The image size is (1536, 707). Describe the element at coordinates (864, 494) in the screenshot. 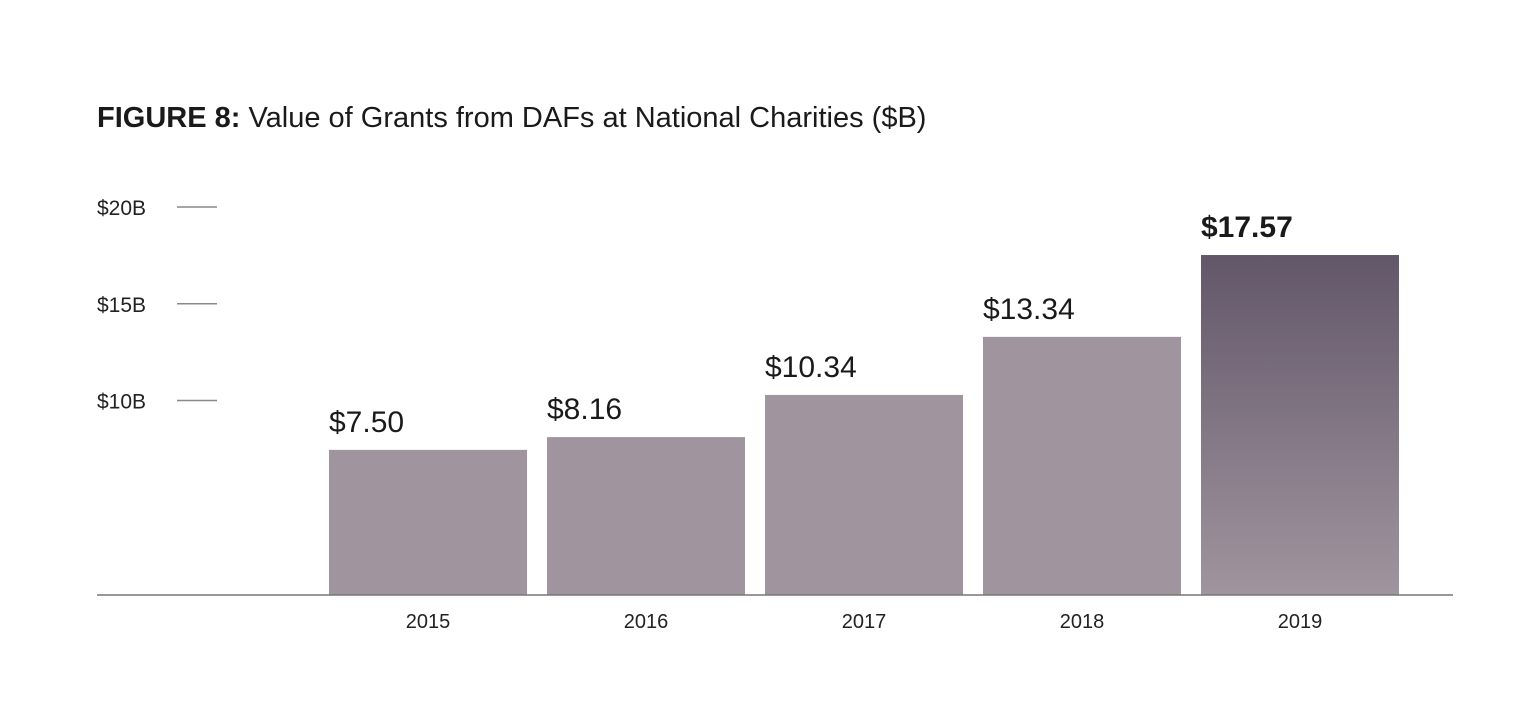

I see `bar-2017` at that location.